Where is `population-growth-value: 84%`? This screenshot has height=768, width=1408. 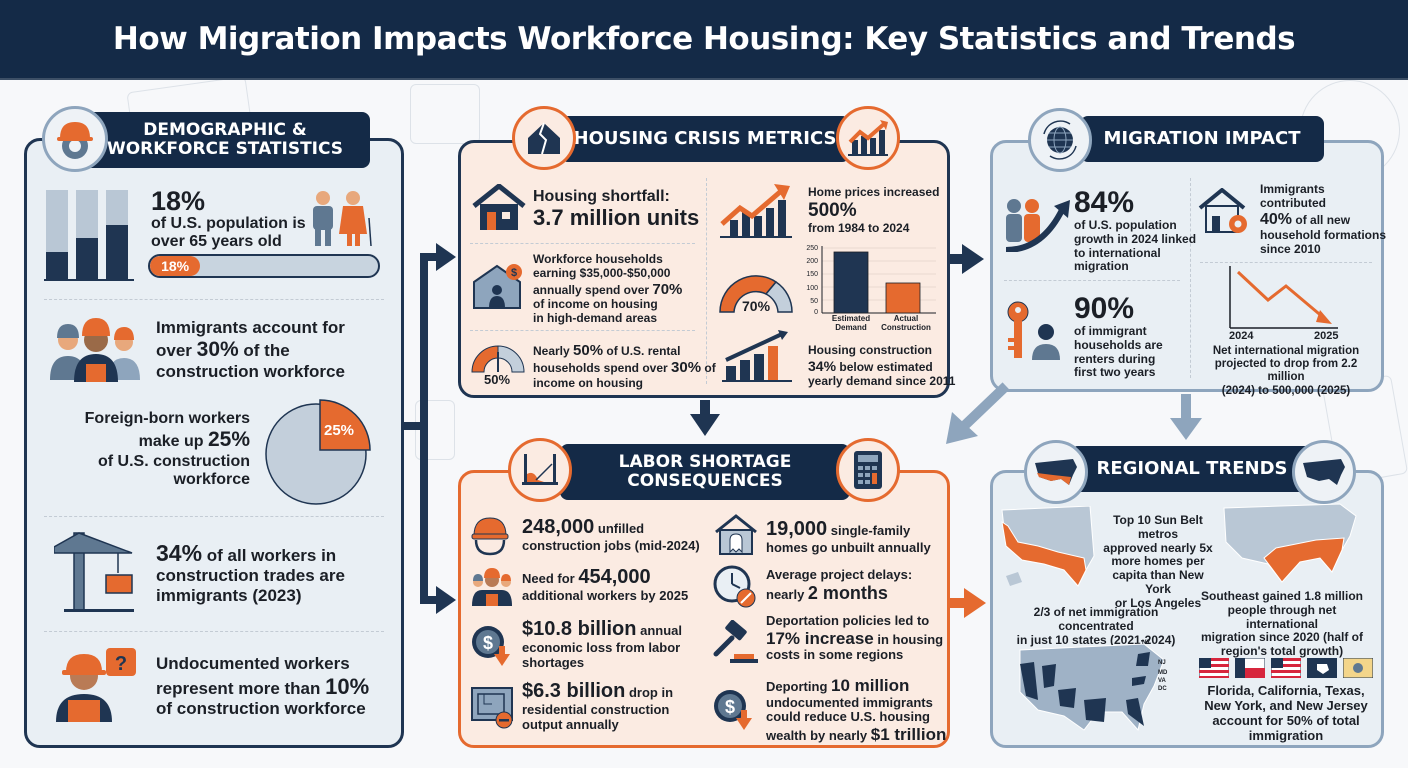
population-growth-value: 84% is located at coordinates (1104, 202).